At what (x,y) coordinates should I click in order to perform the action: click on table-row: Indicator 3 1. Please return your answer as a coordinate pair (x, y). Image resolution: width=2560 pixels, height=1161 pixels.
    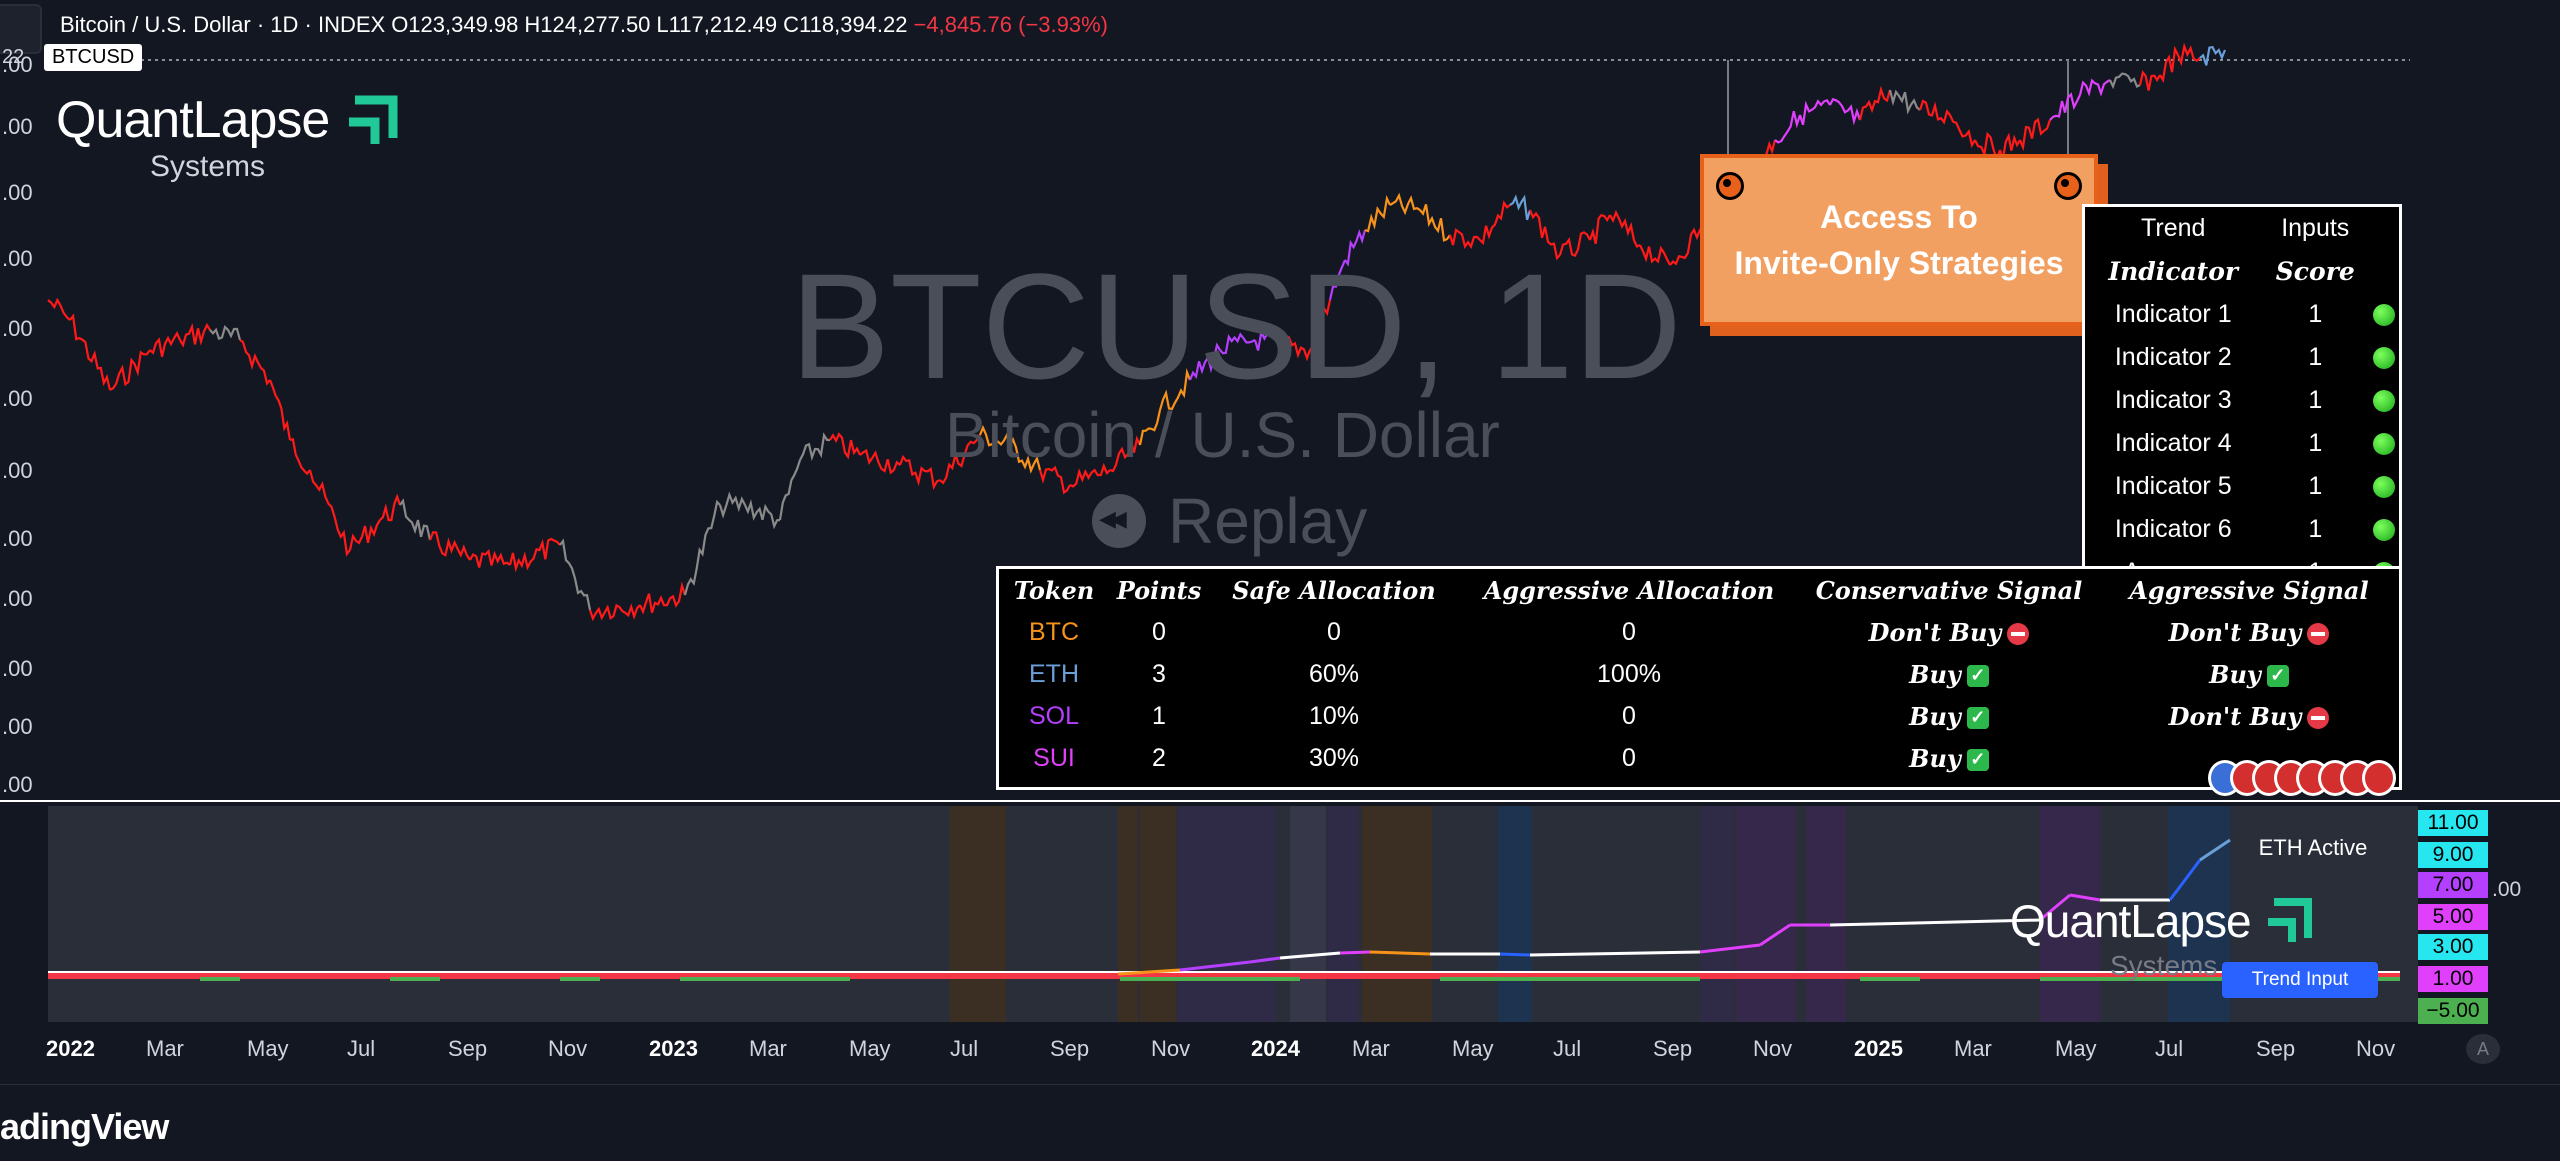
    Looking at the image, I should click on (2242, 400).